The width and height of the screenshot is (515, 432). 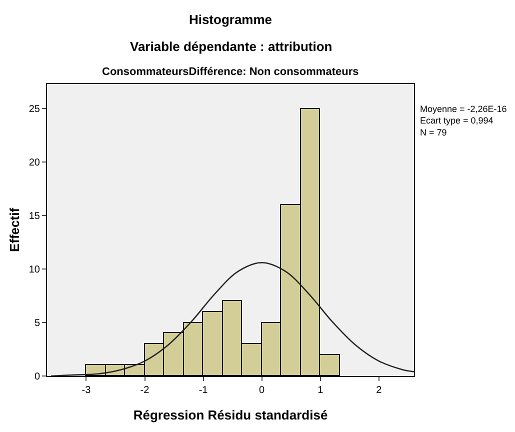 I want to click on x-tick-label: 0, so click(x=262, y=390).